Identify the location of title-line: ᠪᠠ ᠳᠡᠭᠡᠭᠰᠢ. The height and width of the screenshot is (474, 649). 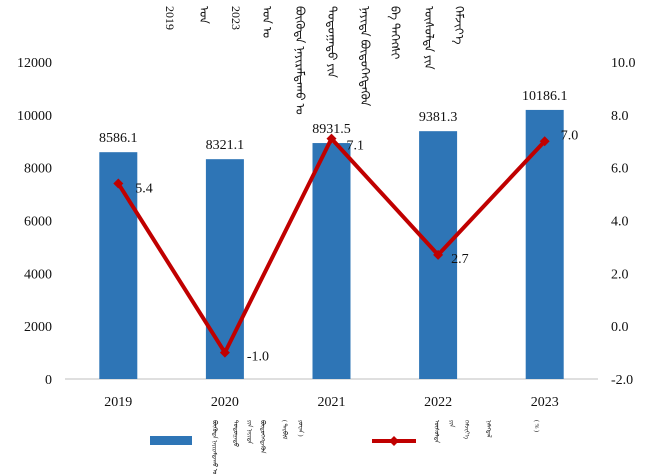
(395, 33).